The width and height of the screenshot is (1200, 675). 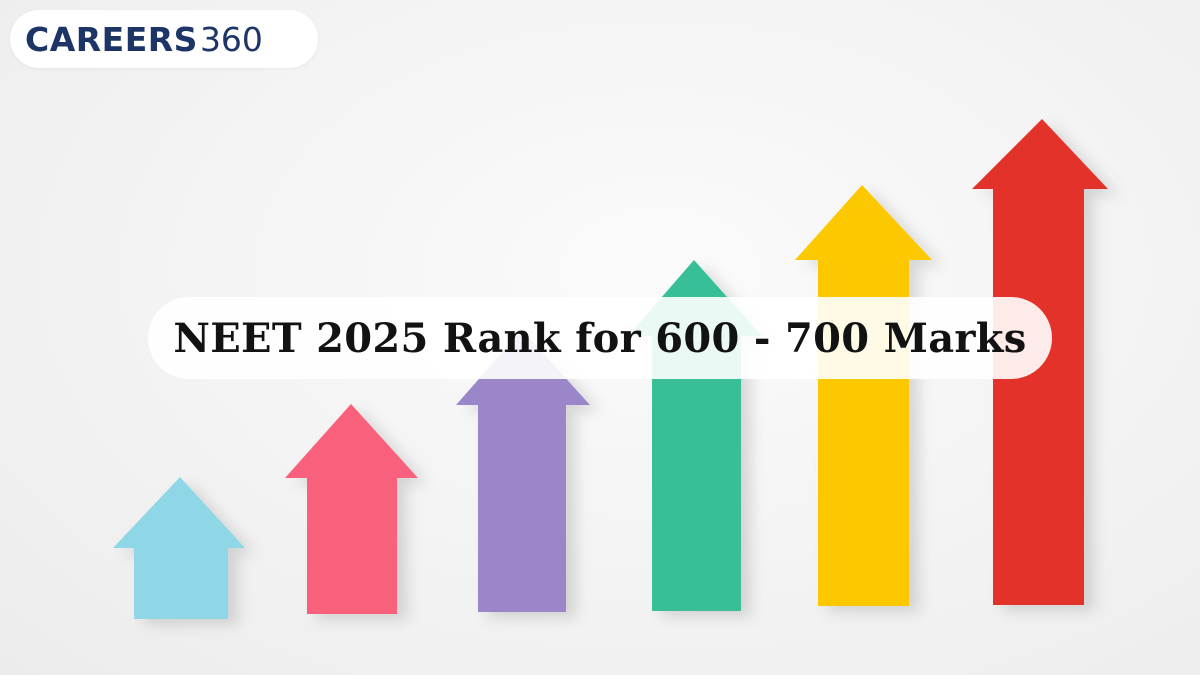 What do you see at coordinates (523, 471) in the screenshot?
I see `arrow-purple` at bounding box center [523, 471].